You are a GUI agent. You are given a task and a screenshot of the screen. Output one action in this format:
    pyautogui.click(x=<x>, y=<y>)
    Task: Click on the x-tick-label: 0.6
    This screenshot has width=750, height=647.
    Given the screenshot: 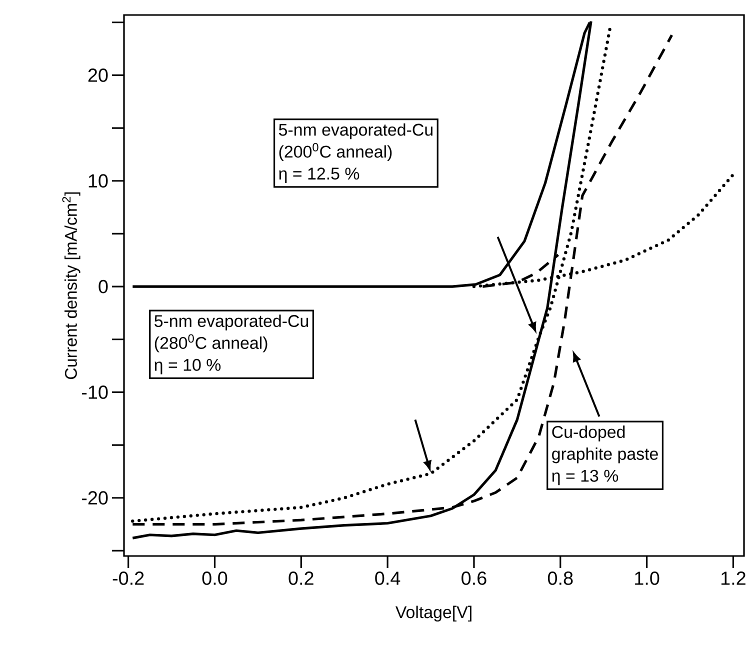 What is the action you would take?
    pyautogui.click(x=474, y=578)
    